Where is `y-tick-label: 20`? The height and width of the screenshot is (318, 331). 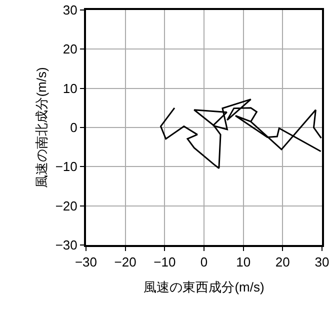
y-tick-label: 20 is located at coordinates (70, 49).